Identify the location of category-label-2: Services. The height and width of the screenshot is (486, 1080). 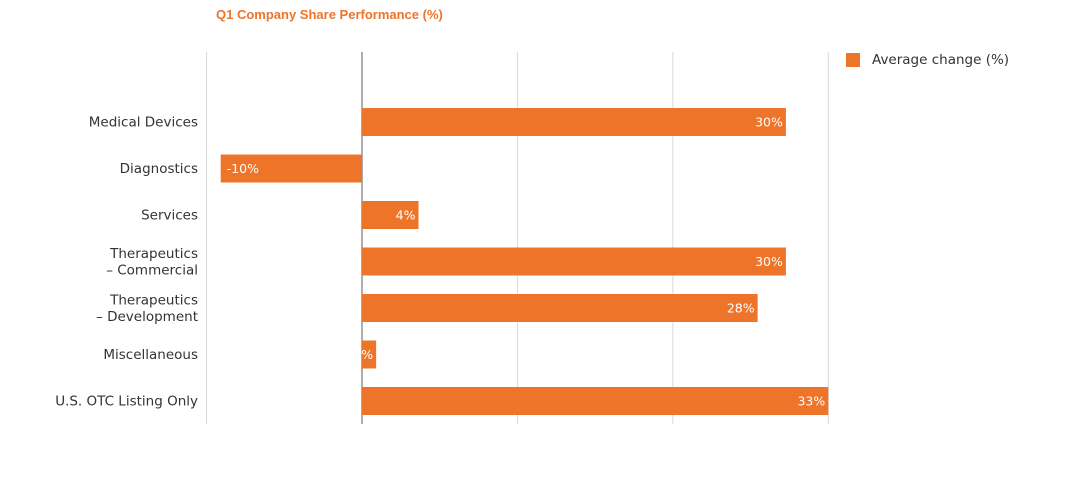
(169, 216).